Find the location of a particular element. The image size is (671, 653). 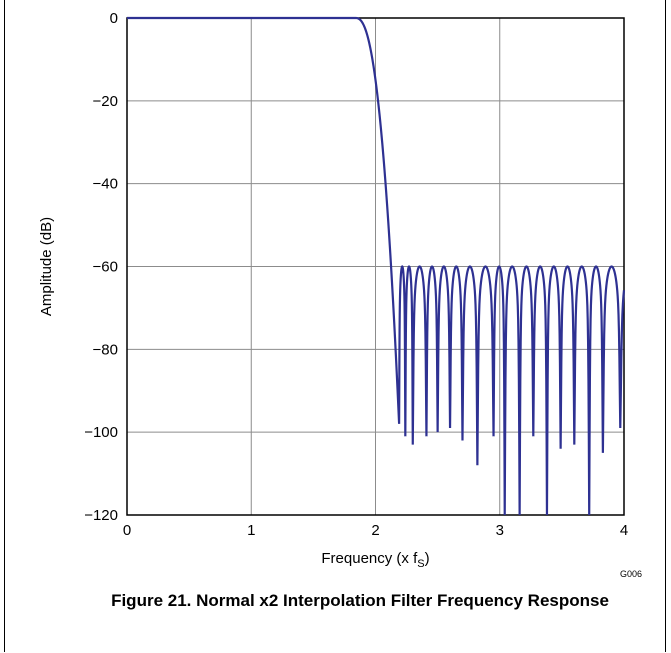

y-tick-label: −20 is located at coordinates (105, 101).